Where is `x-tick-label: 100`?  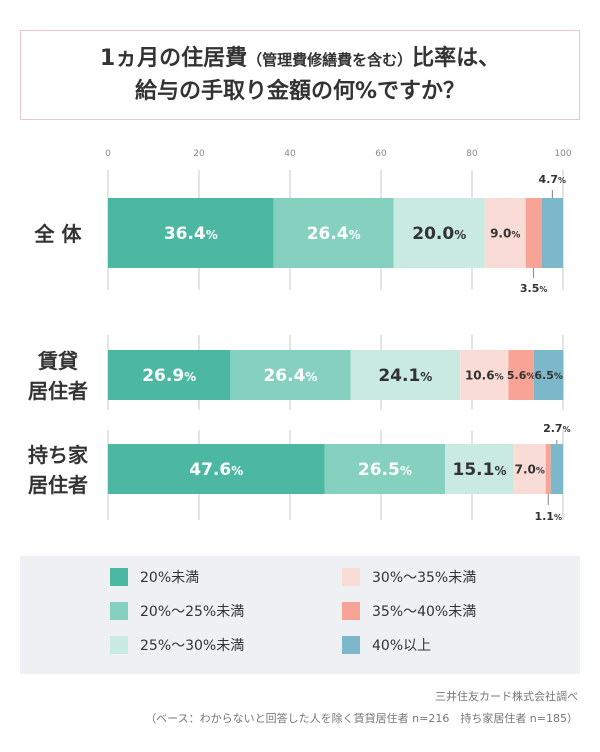 x-tick-label: 100 is located at coordinates (562, 154).